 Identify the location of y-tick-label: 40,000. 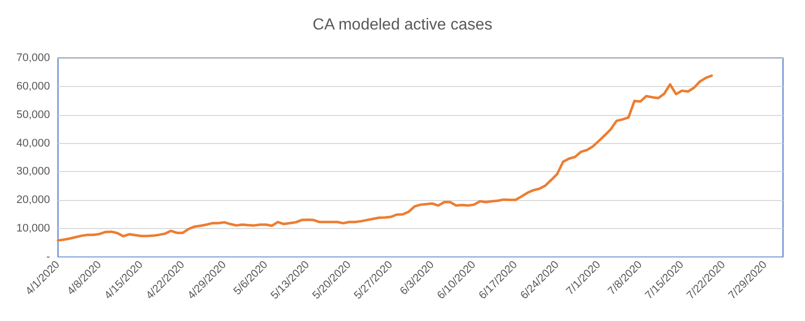
(33, 143).